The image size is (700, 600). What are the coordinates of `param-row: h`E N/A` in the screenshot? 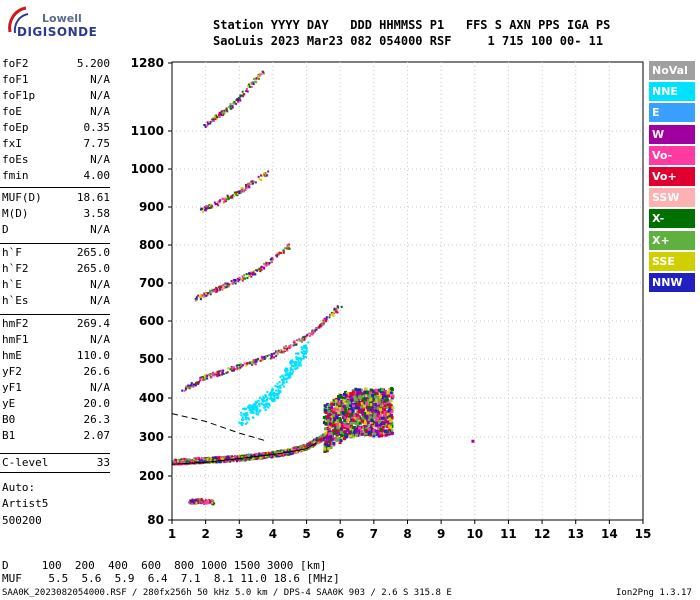 It's located at (56, 286).